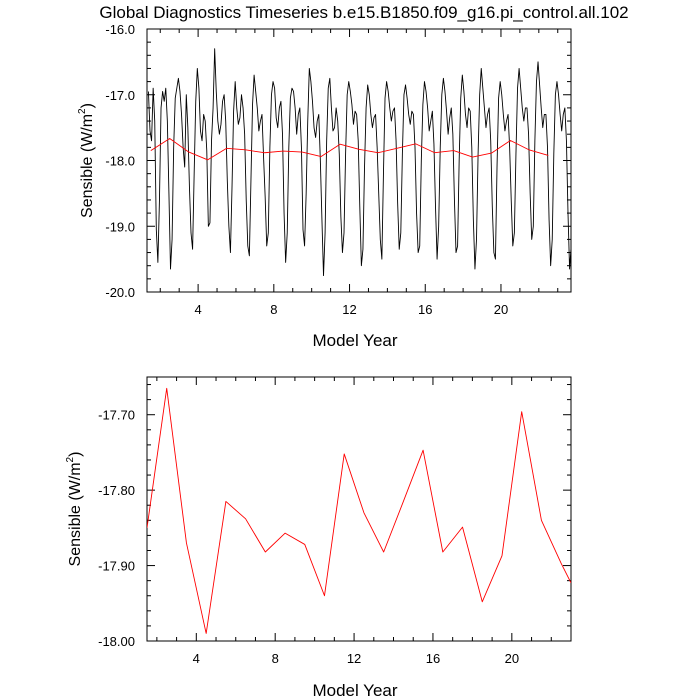  Describe the element at coordinates (116, 641) in the screenshot. I see `y-tick-label: -18.00` at that location.